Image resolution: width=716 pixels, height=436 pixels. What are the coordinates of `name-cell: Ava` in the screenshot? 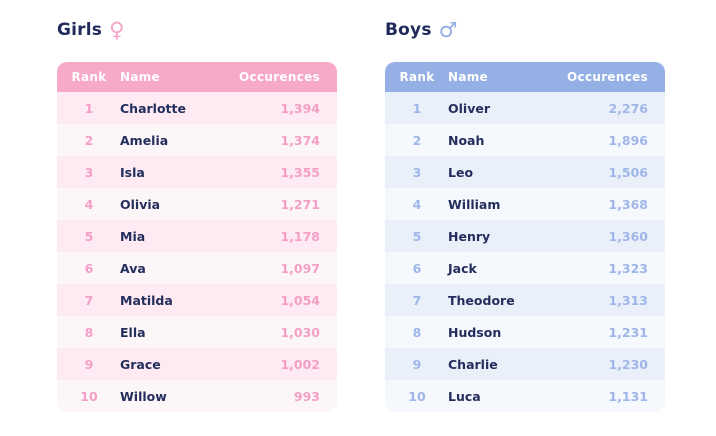 It's located at (133, 268).